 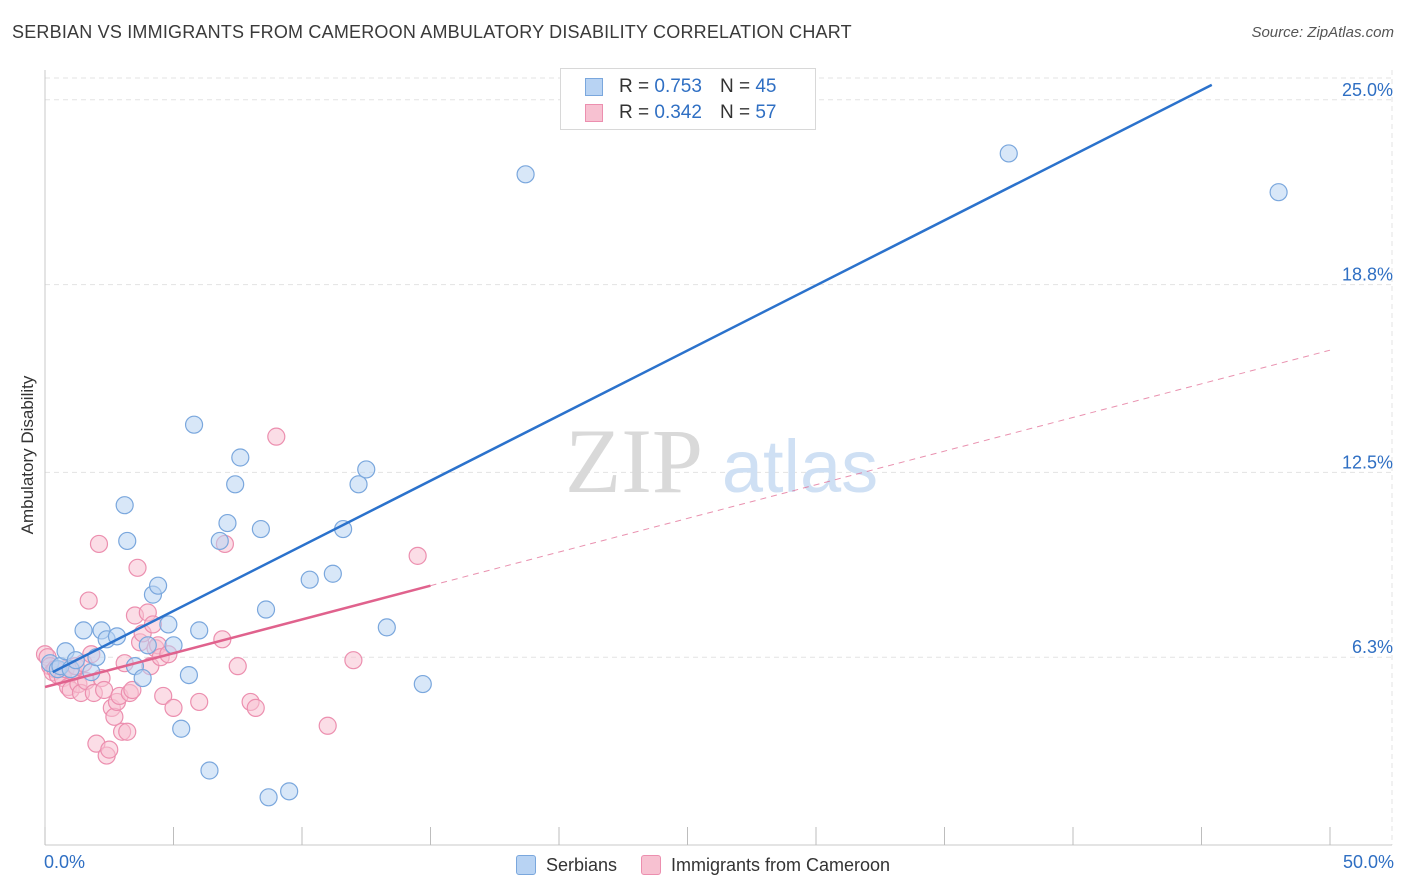 I want to click on r-value: 0.342, so click(x=678, y=112).